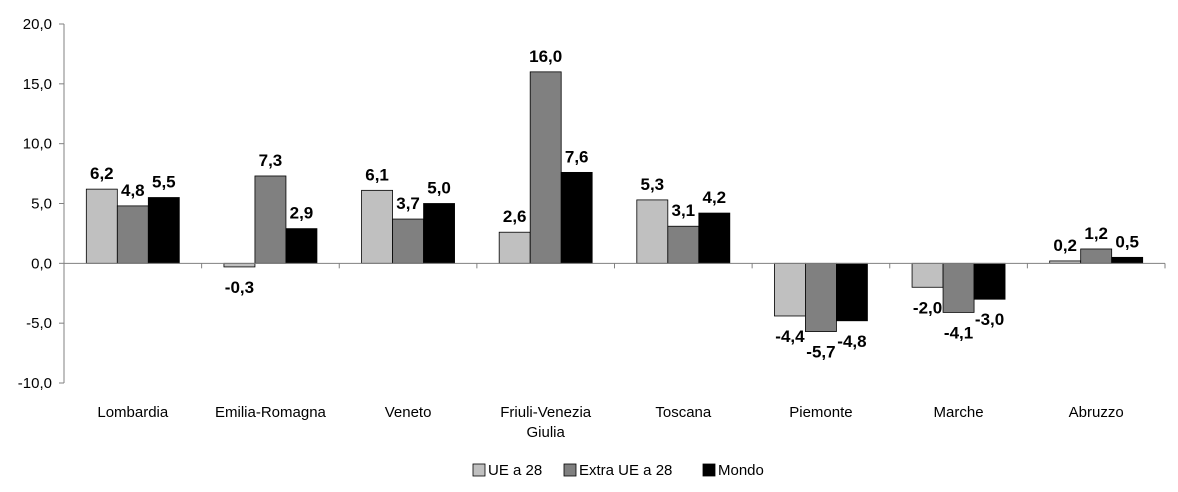  Describe the element at coordinates (1127, 260) in the screenshot. I see `bar-mondo-abruzzo` at that location.